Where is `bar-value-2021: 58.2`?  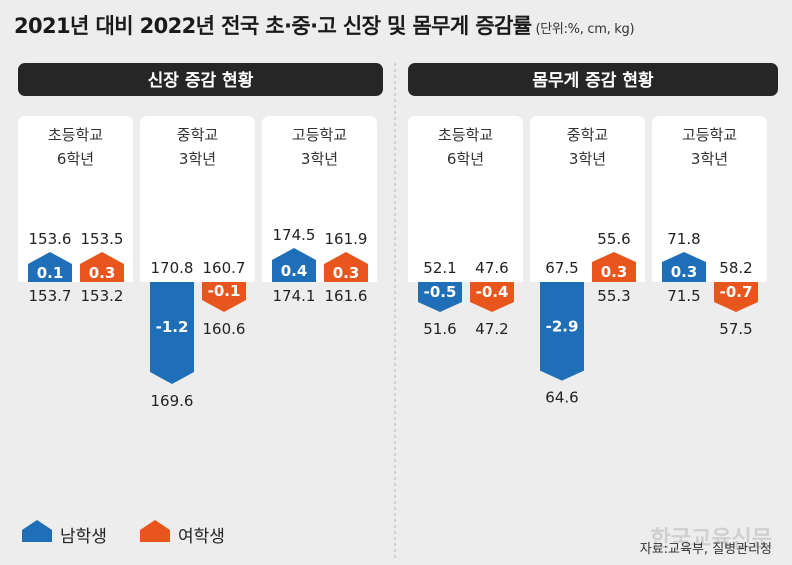
bar-value-2021: 58.2 is located at coordinates (735, 268).